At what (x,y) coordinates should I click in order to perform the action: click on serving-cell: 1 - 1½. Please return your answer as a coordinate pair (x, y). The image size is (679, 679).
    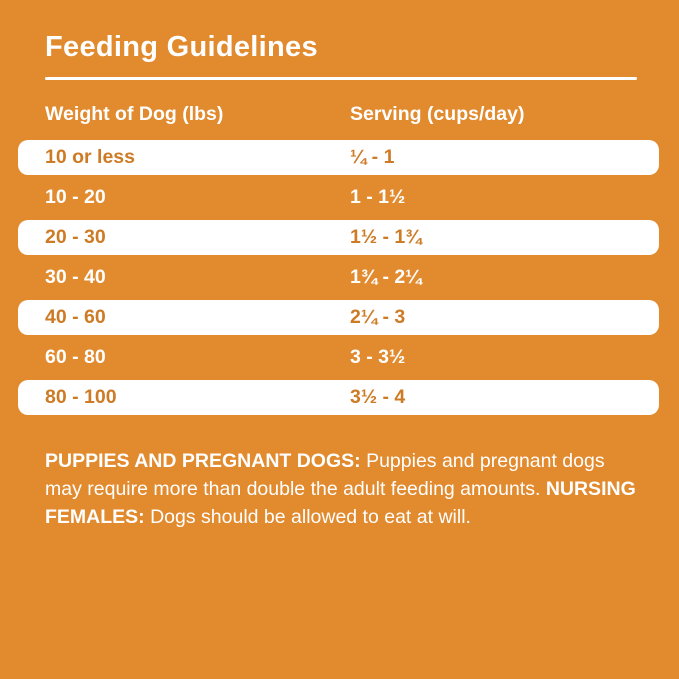
    Looking at the image, I should click on (378, 197).